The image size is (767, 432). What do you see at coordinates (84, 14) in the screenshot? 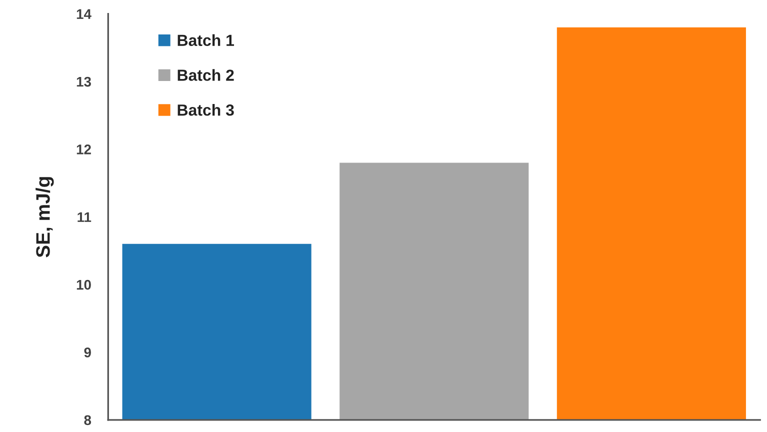
I see `y-tick-label: 14` at bounding box center [84, 14].